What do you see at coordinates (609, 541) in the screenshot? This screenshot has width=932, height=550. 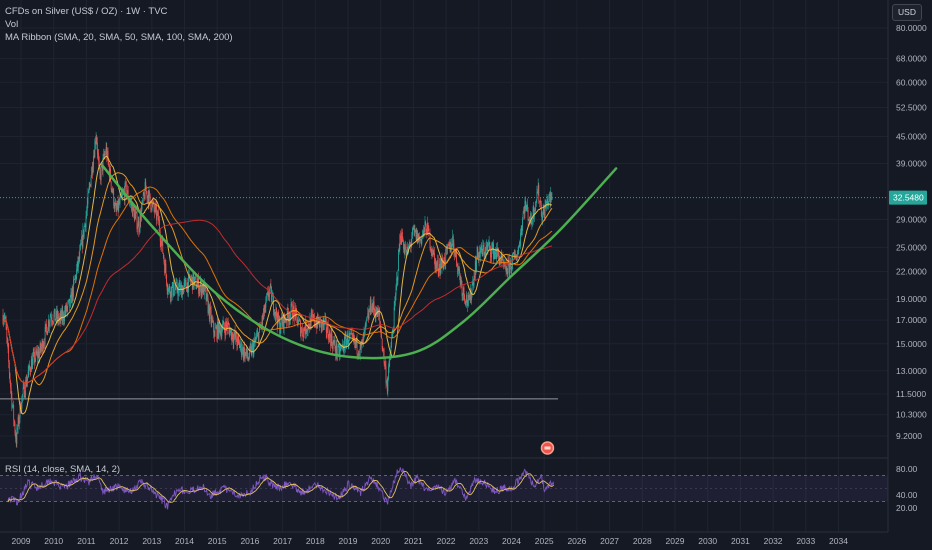 I see `time-tick-label: 2027` at bounding box center [609, 541].